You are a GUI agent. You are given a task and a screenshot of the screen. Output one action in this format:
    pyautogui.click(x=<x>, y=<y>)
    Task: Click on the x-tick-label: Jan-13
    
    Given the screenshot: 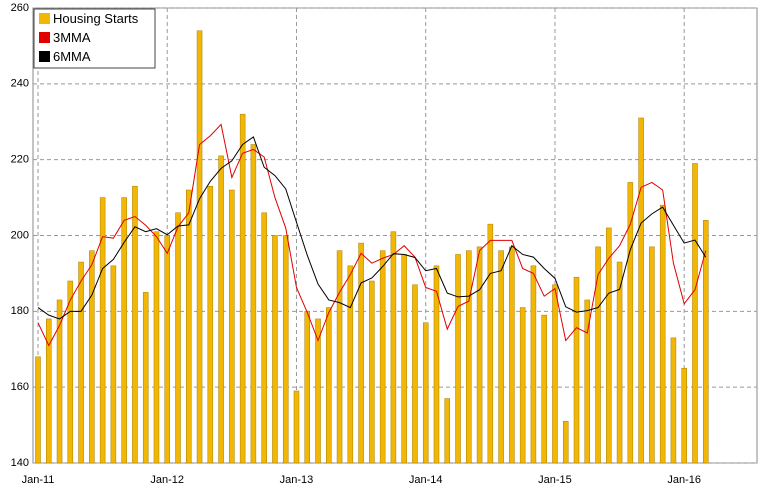 What is the action you would take?
    pyautogui.click(x=297, y=480)
    